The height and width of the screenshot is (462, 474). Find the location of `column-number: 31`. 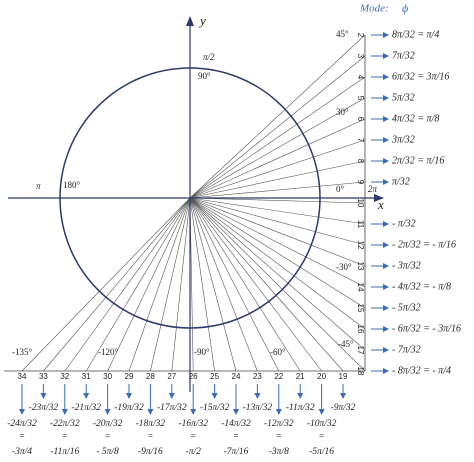

column-number: 31 is located at coordinates (86, 376).